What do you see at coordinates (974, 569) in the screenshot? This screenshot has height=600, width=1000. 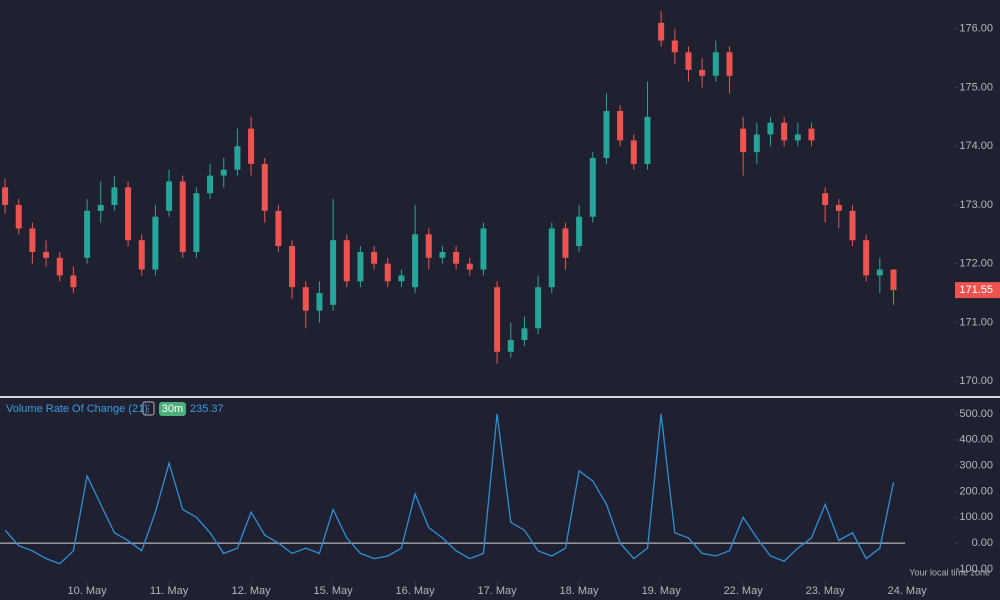 I see `y-tick-label: -100.00` at bounding box center [974, 569].